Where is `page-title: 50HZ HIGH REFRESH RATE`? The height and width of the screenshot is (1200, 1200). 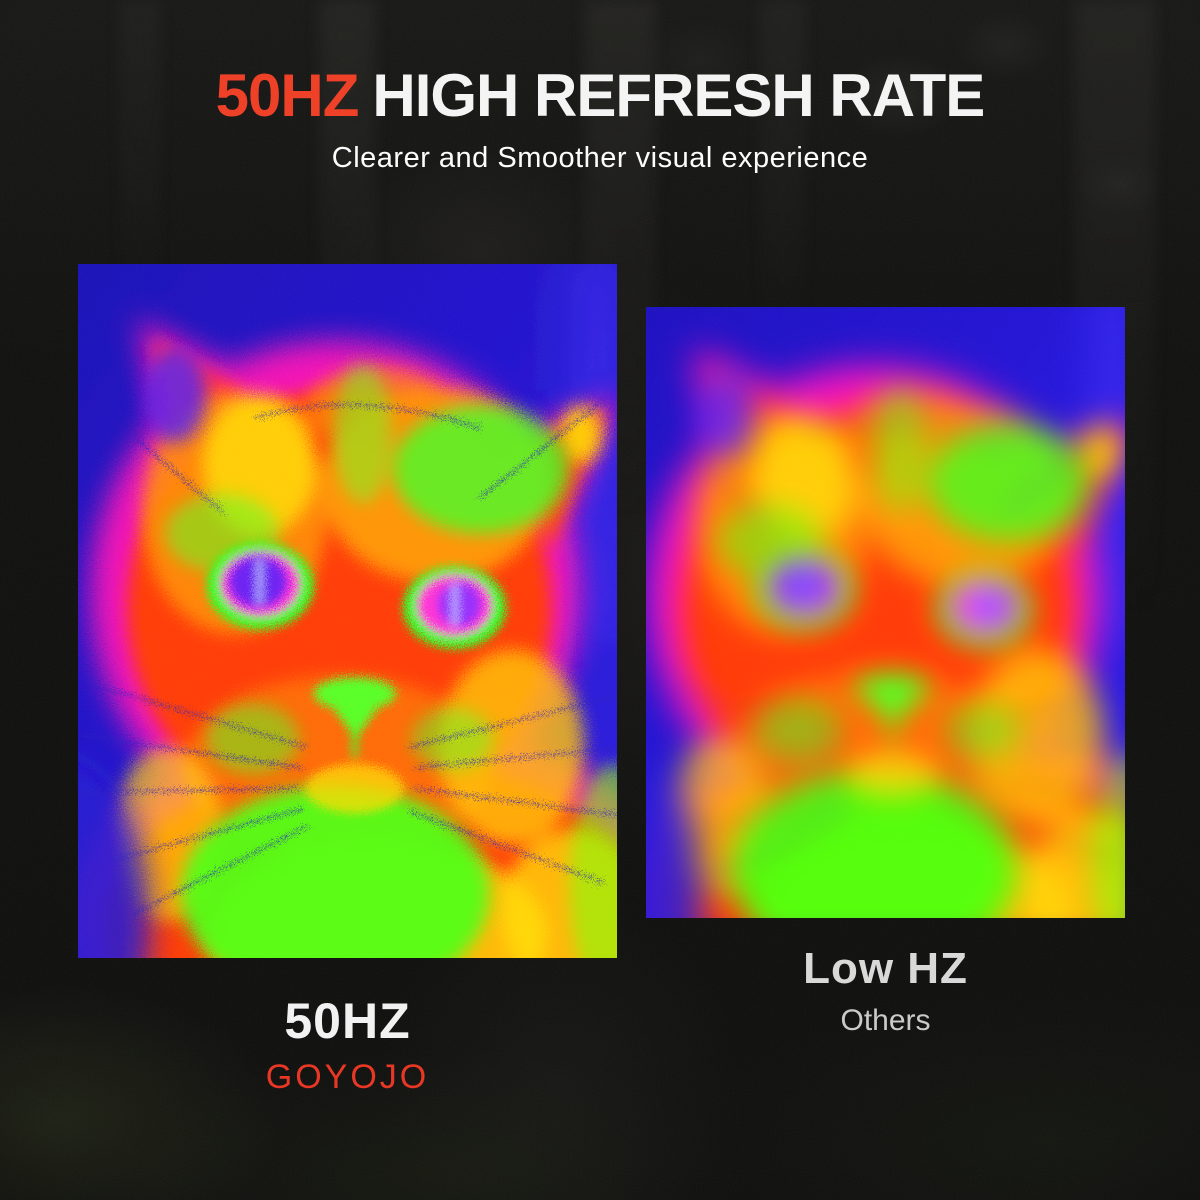 page-title: 50HZ HIGH REFRESH RATE is located at coordinates (600, 96).